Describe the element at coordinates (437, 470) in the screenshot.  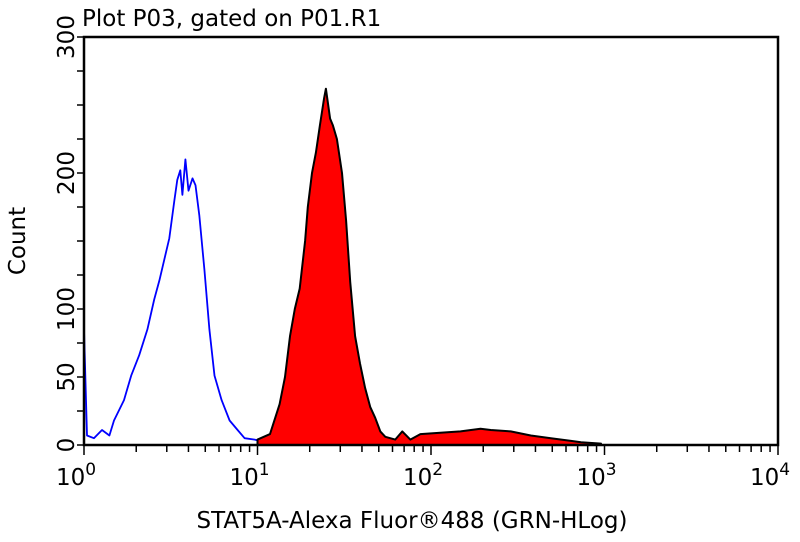
I see `x-tick-exponent: 2` at that location.